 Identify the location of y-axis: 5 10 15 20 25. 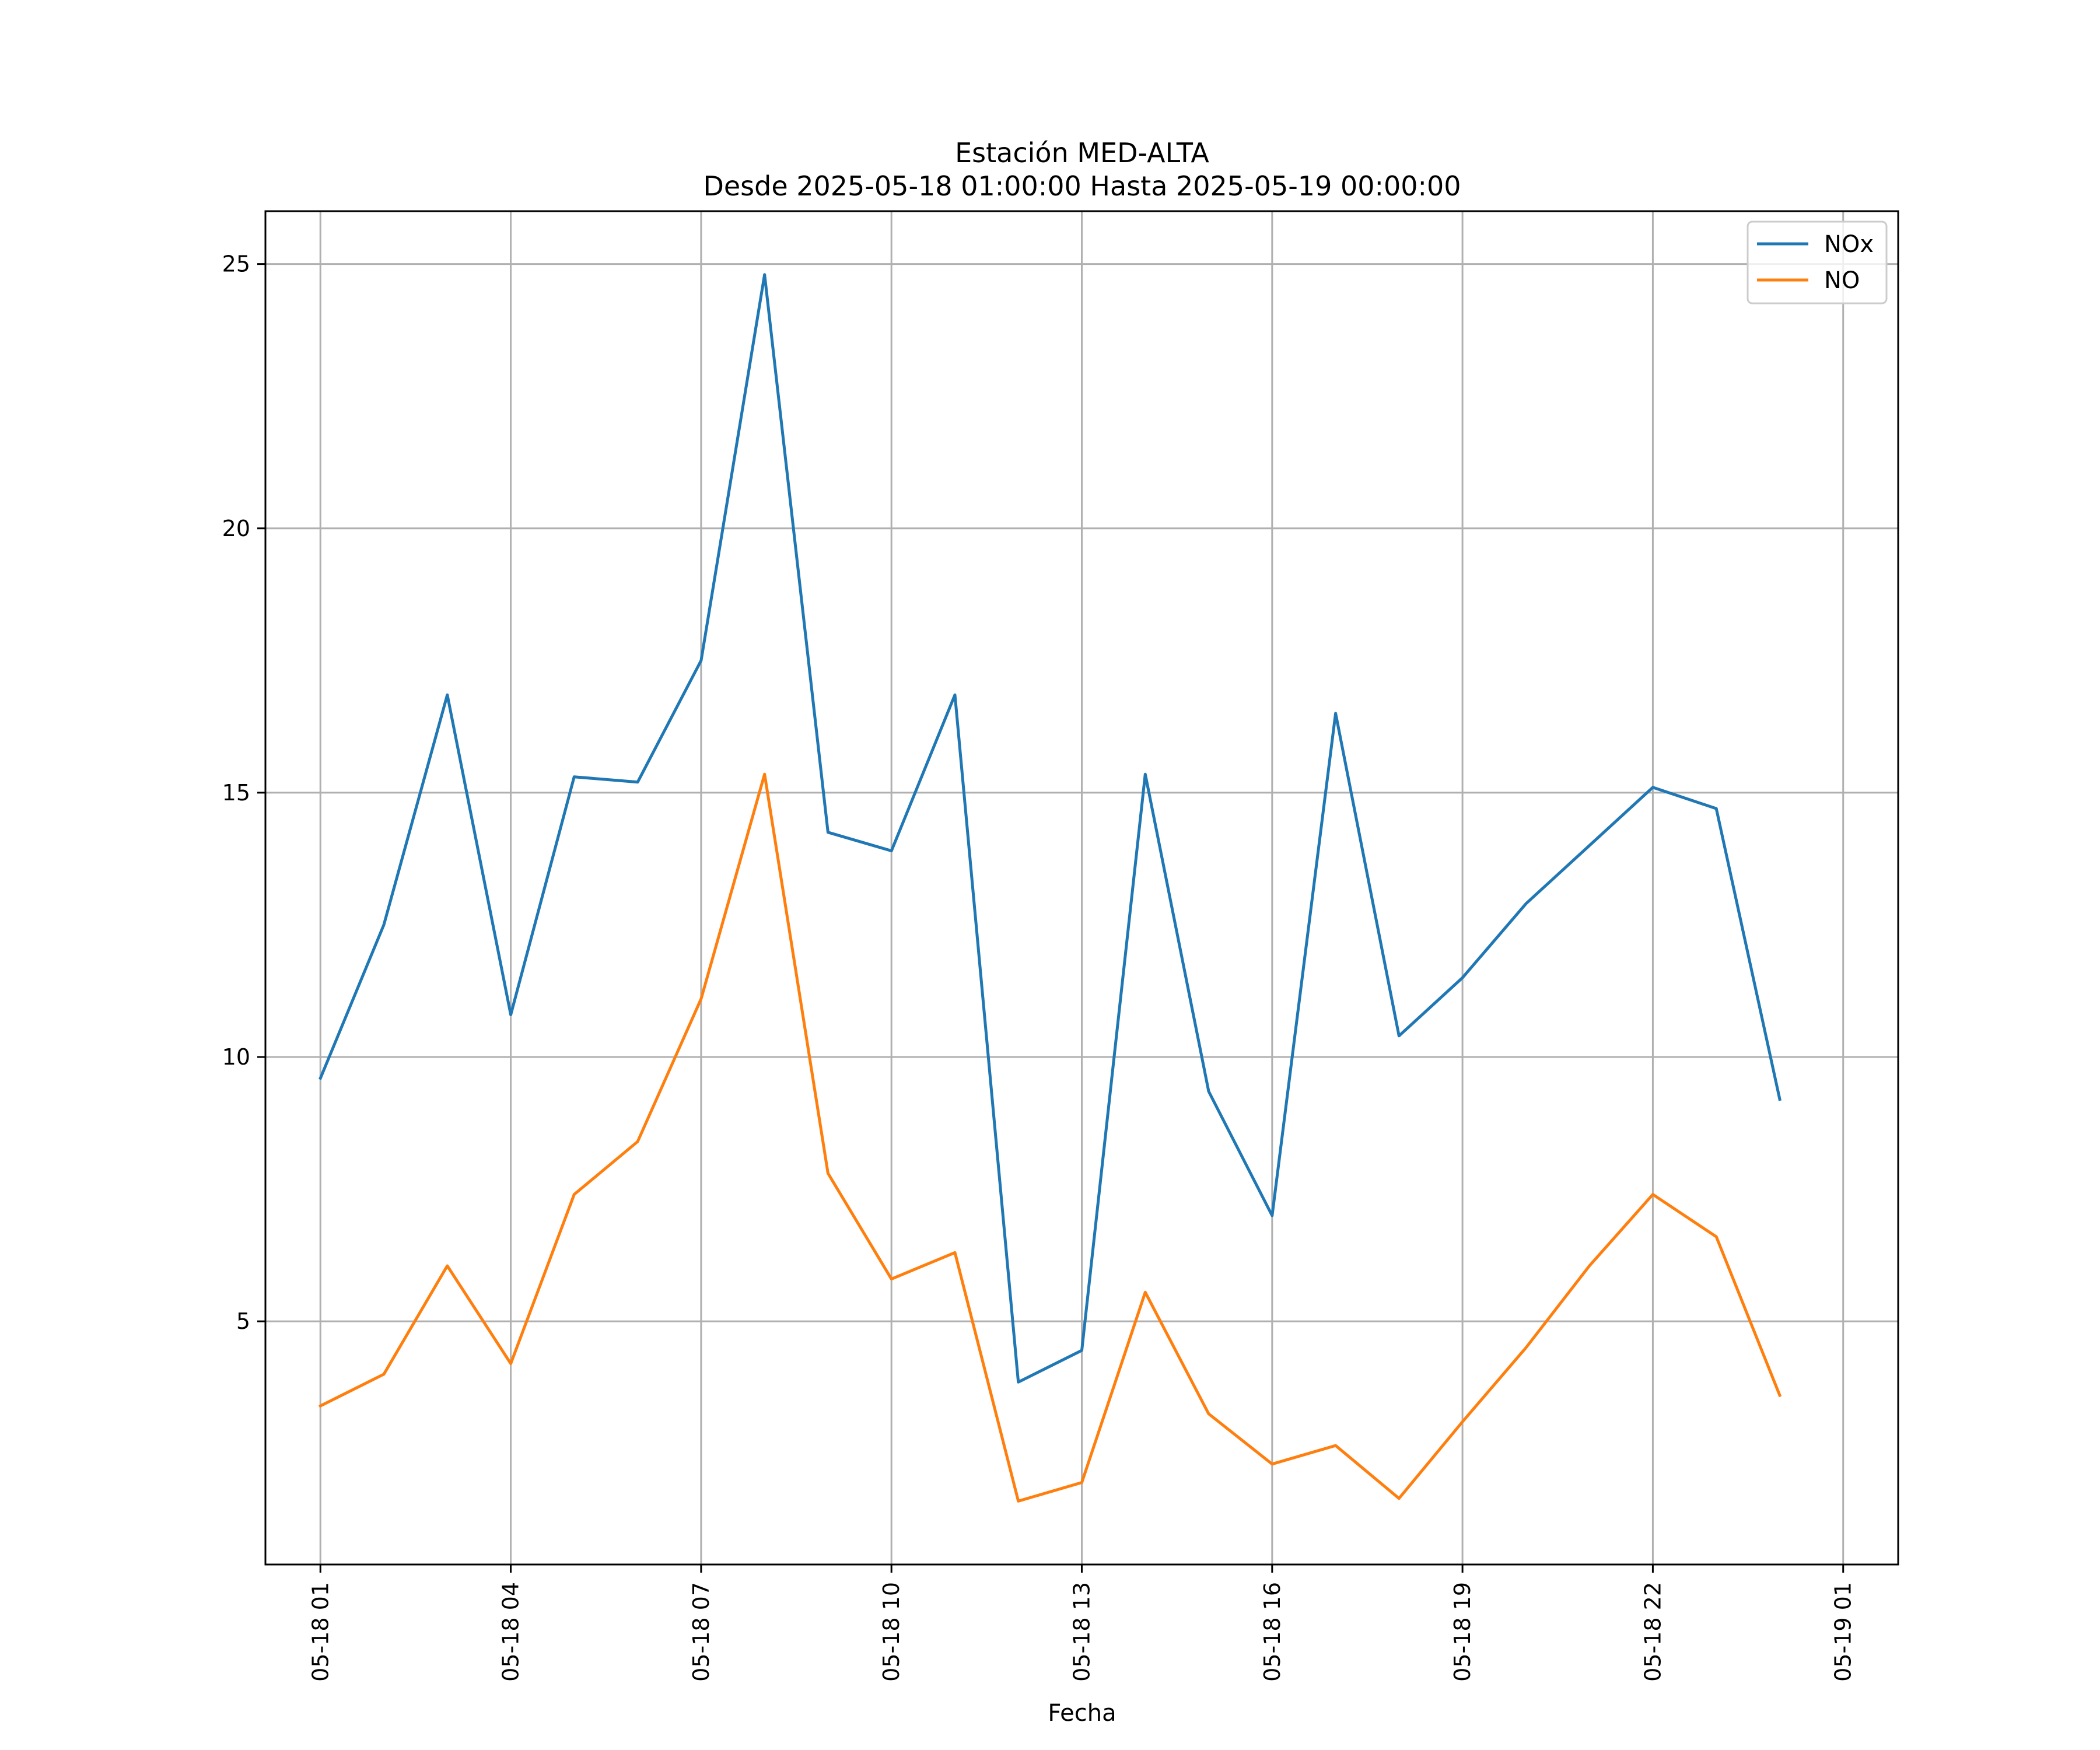
(243, 792).